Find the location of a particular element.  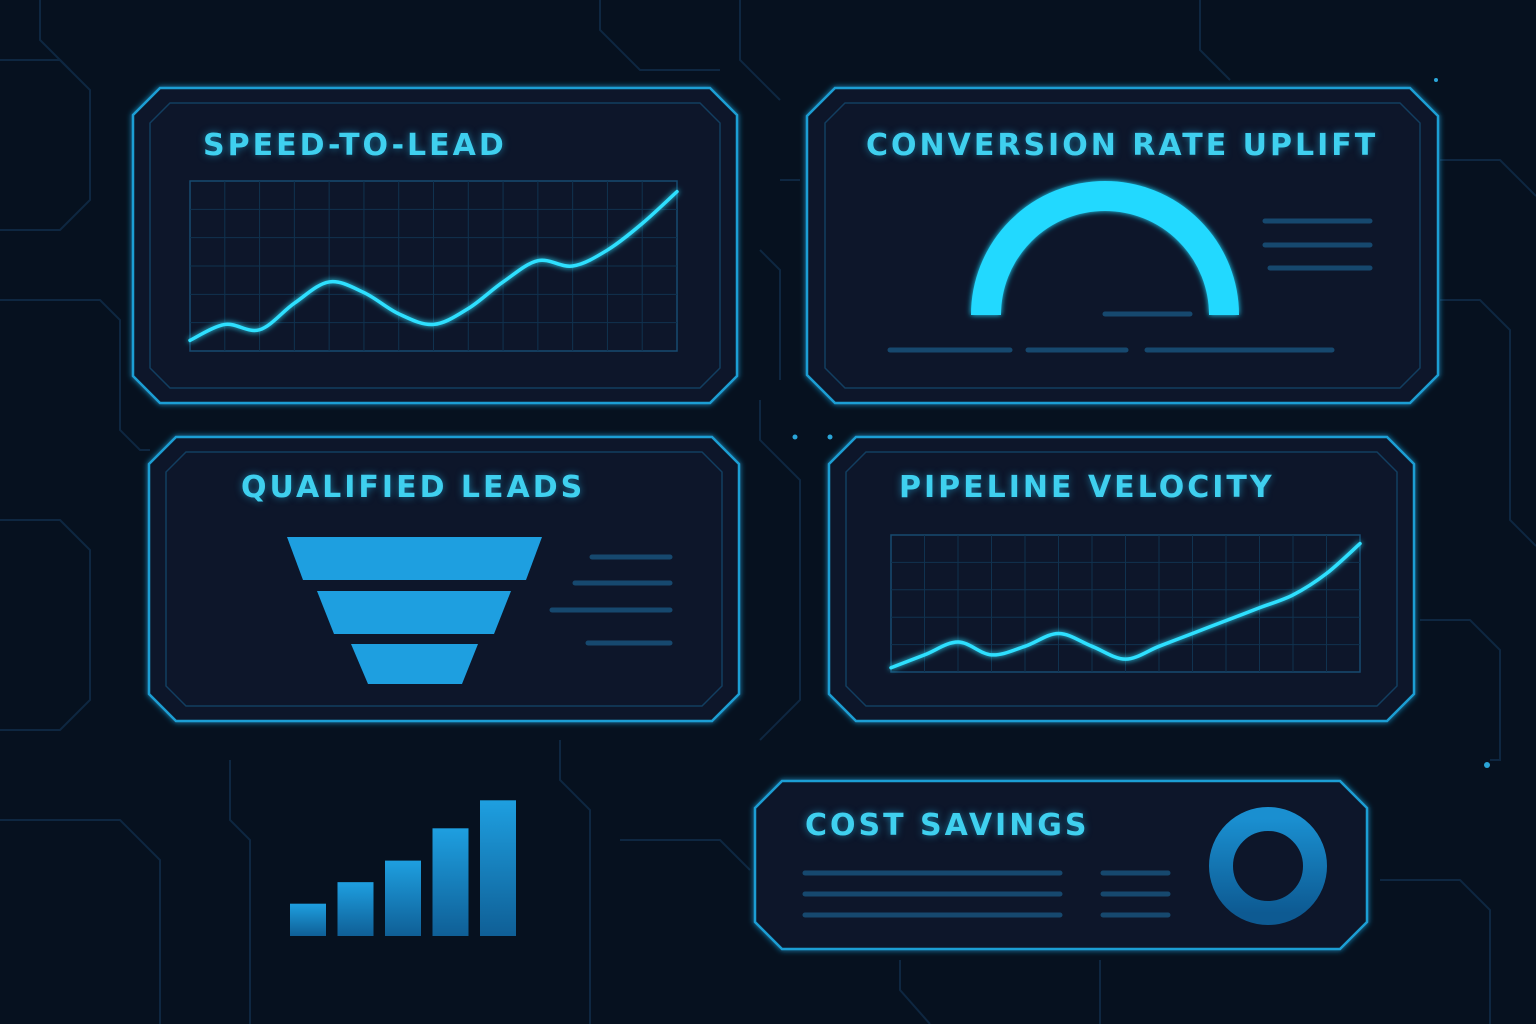

qualified-leads-placeholder-lines is located at coordinates (611, 600).